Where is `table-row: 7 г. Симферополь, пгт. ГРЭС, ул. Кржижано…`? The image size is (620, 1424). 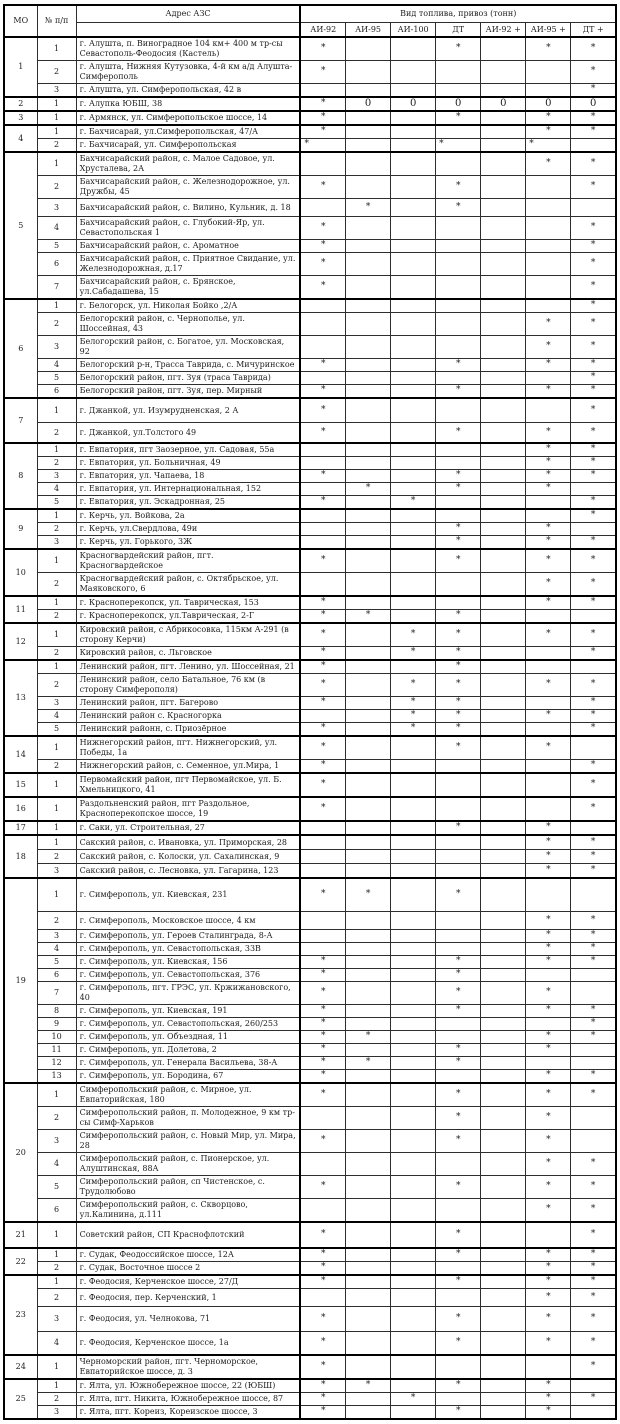
table-row: 7 г. Симферополь, пгт. ГРЭС, ул. Кржижано… is located at coordinates (311, 993).